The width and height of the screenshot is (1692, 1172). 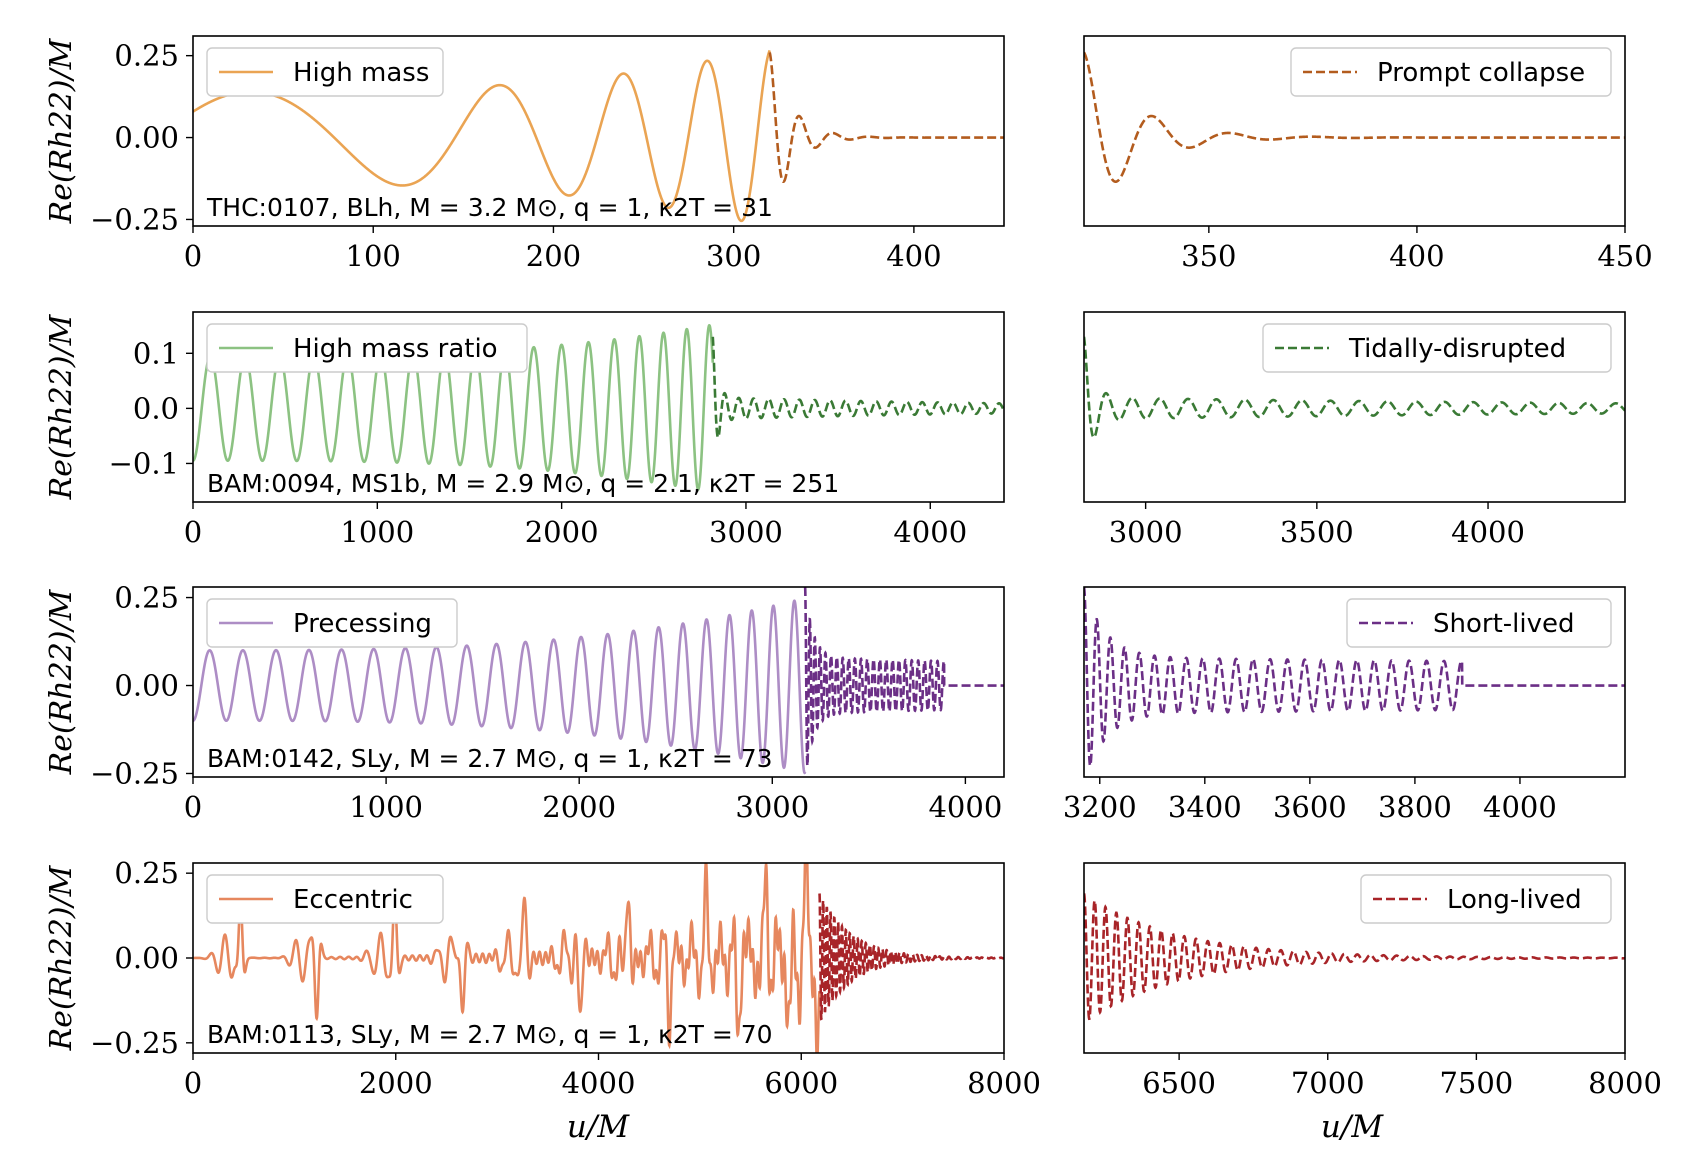 I want to click on panel-row1-right-legend-box, so click(x=1451, y=72).